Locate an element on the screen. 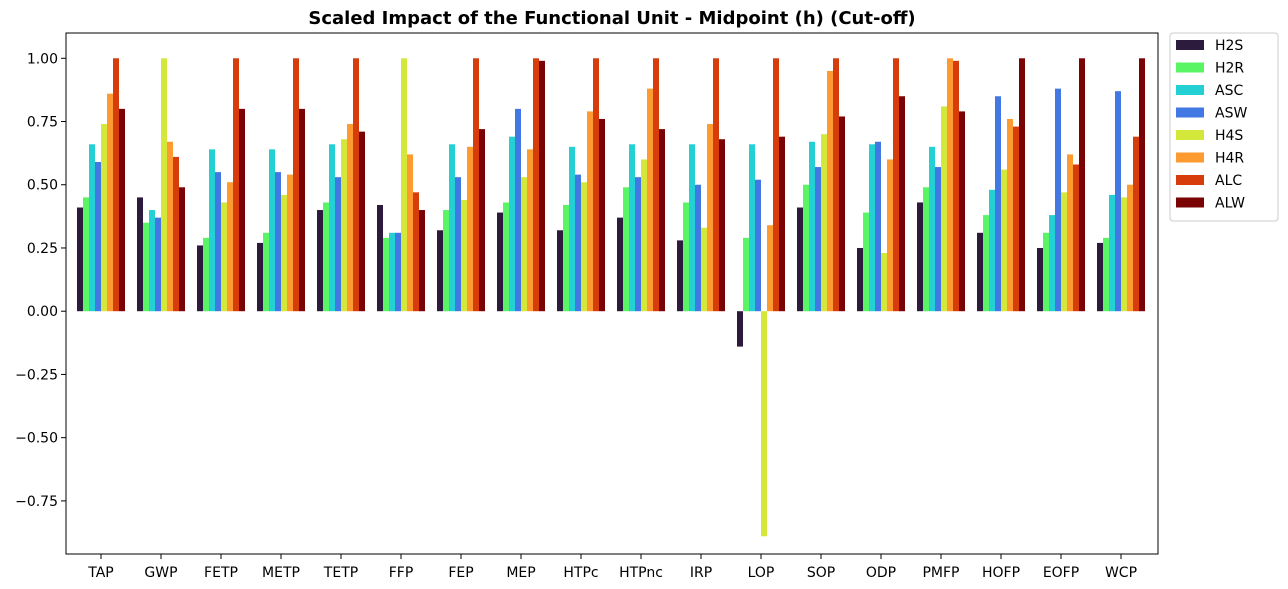 The height and width of the screenshot is (589, 1288). bar-alc-hofp is located at coordinates (1016, 219).